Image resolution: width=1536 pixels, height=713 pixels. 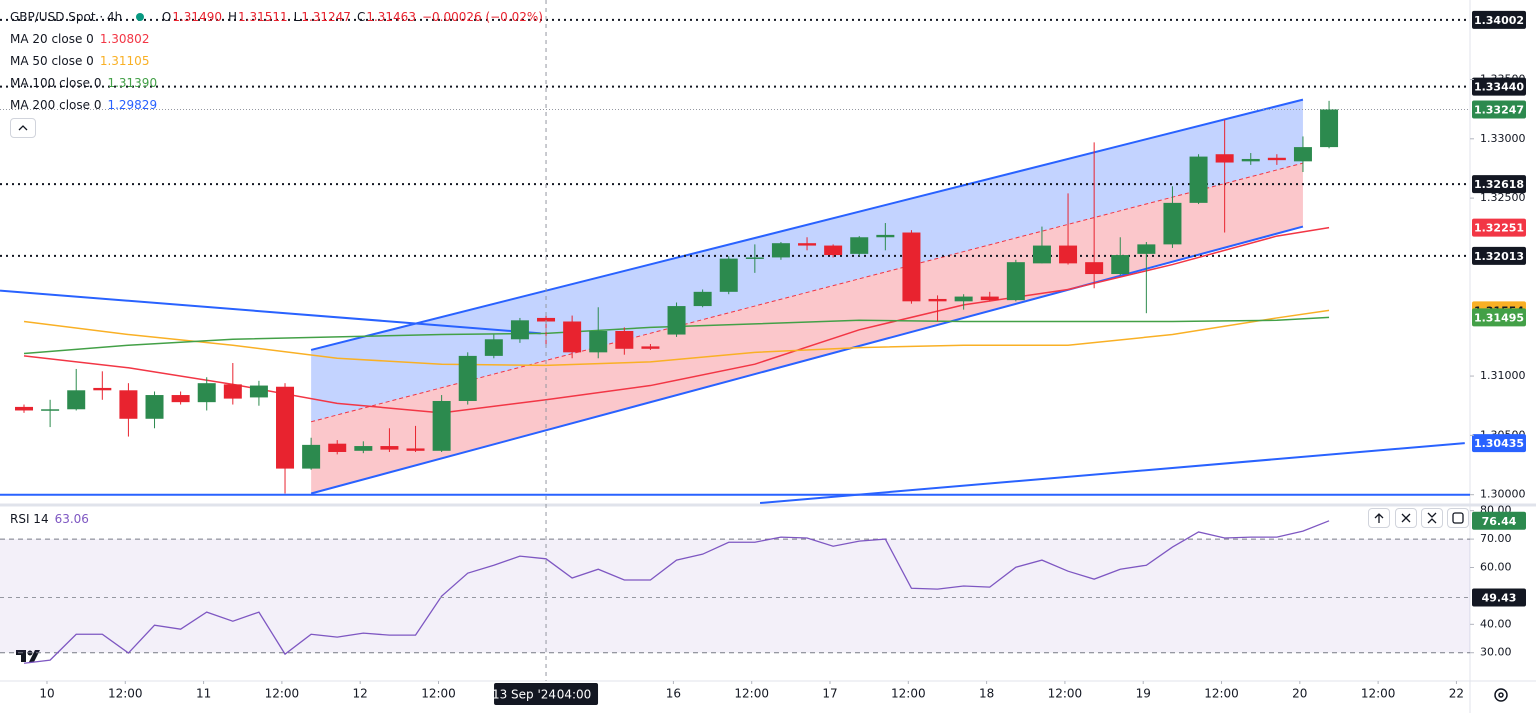 What do you see at coordinates (71, 519) in the screenshot?
I see `rsi-value: 63.06` at bounding box center [71, 519].